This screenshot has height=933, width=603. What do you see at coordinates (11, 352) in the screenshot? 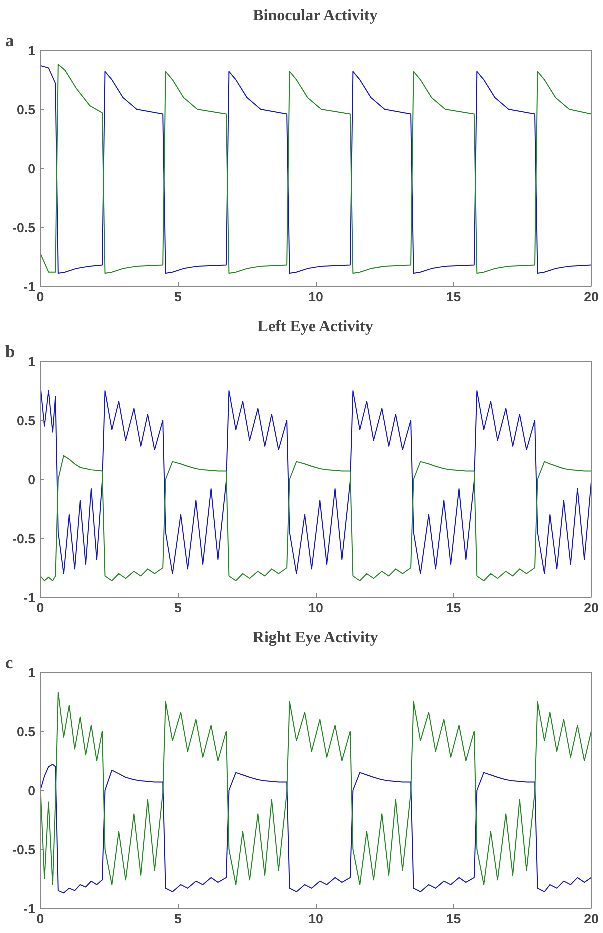
I see `text: b` at bounding box center [11, 352].